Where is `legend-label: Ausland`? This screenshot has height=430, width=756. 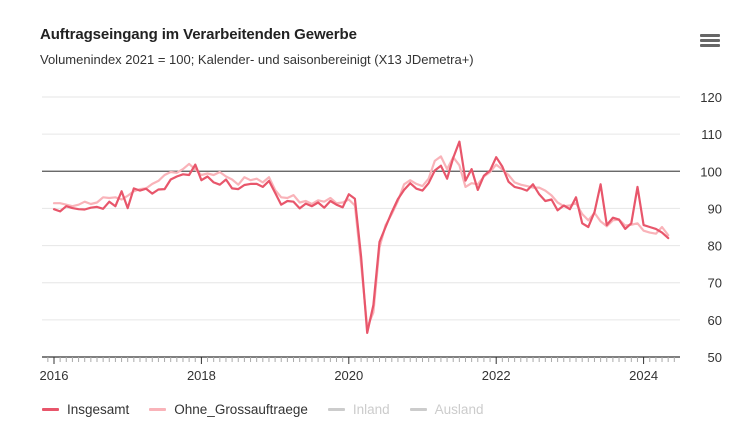 legend-label: Ausland is located at coordinates (459, 409).